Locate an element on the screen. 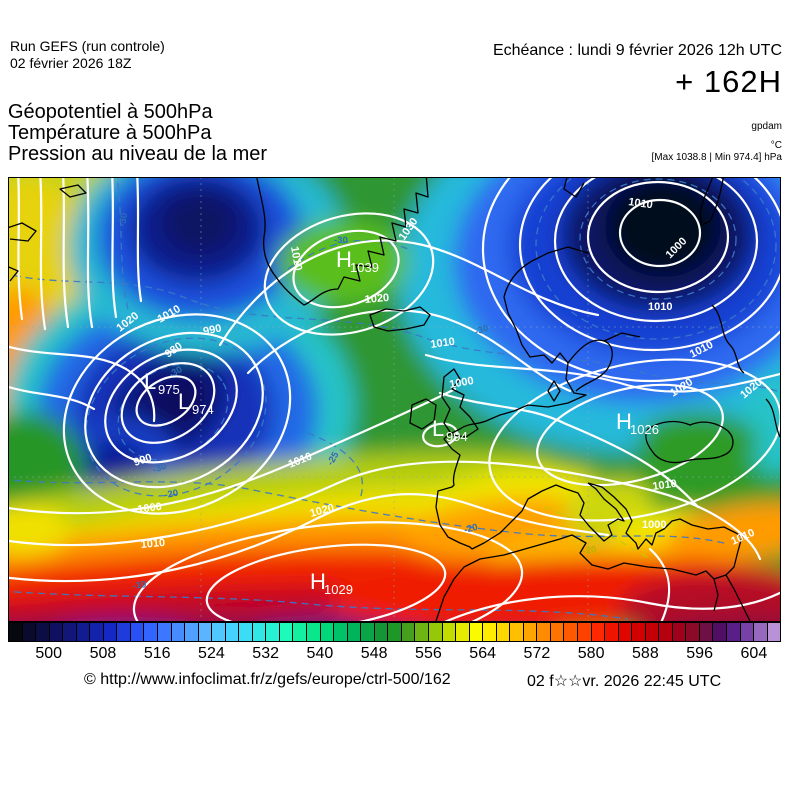 The height and width of the screenshot is (789, 788). colorbar-tick-label: 500 is located at coordinates (49, 653).